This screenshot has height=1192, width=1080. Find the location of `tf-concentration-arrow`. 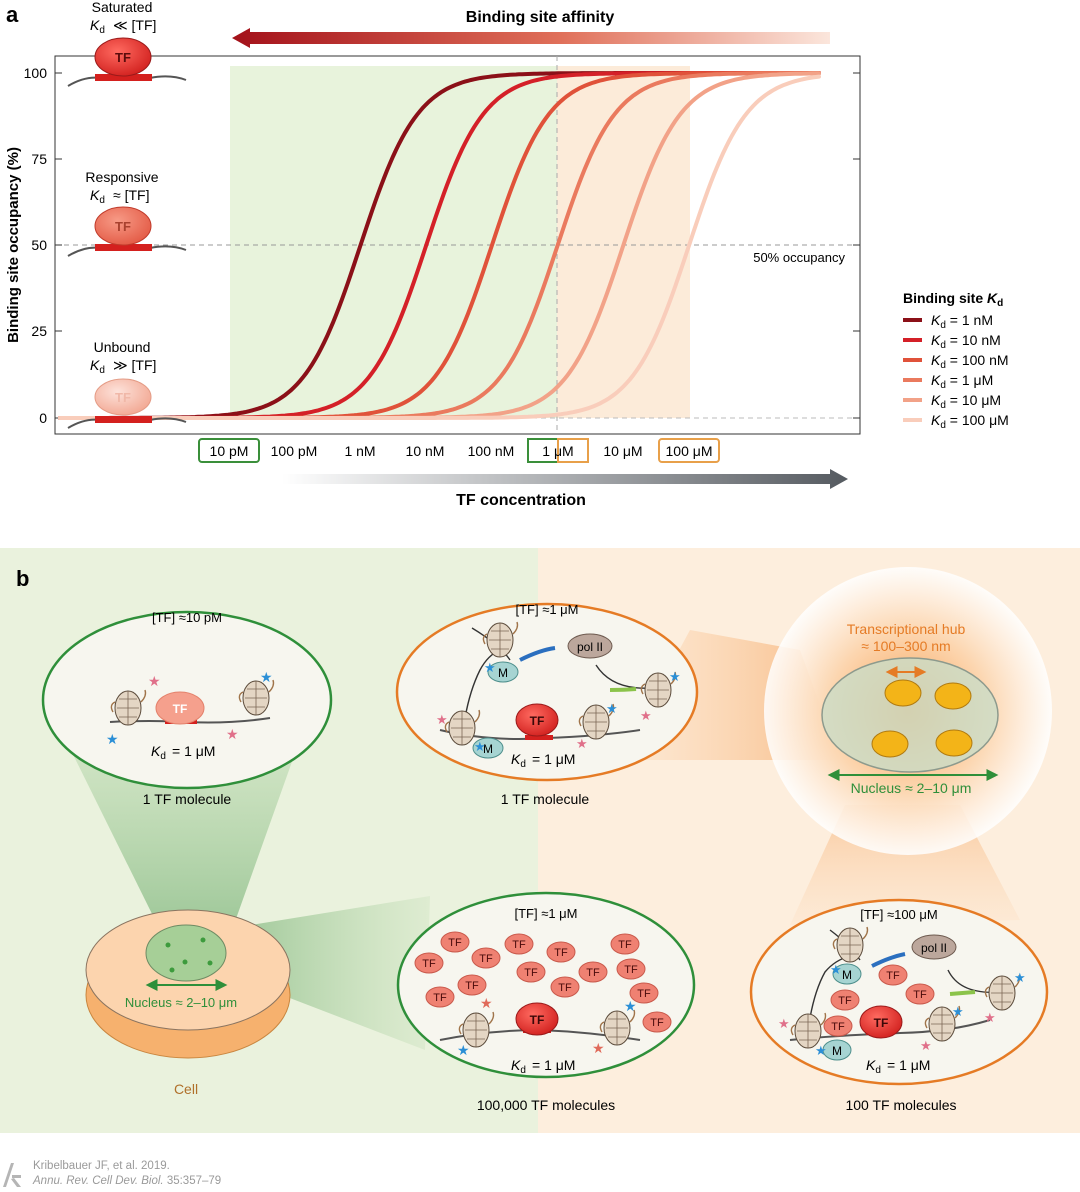

tf-concentration-arrow is located at coordinates (565, 479).